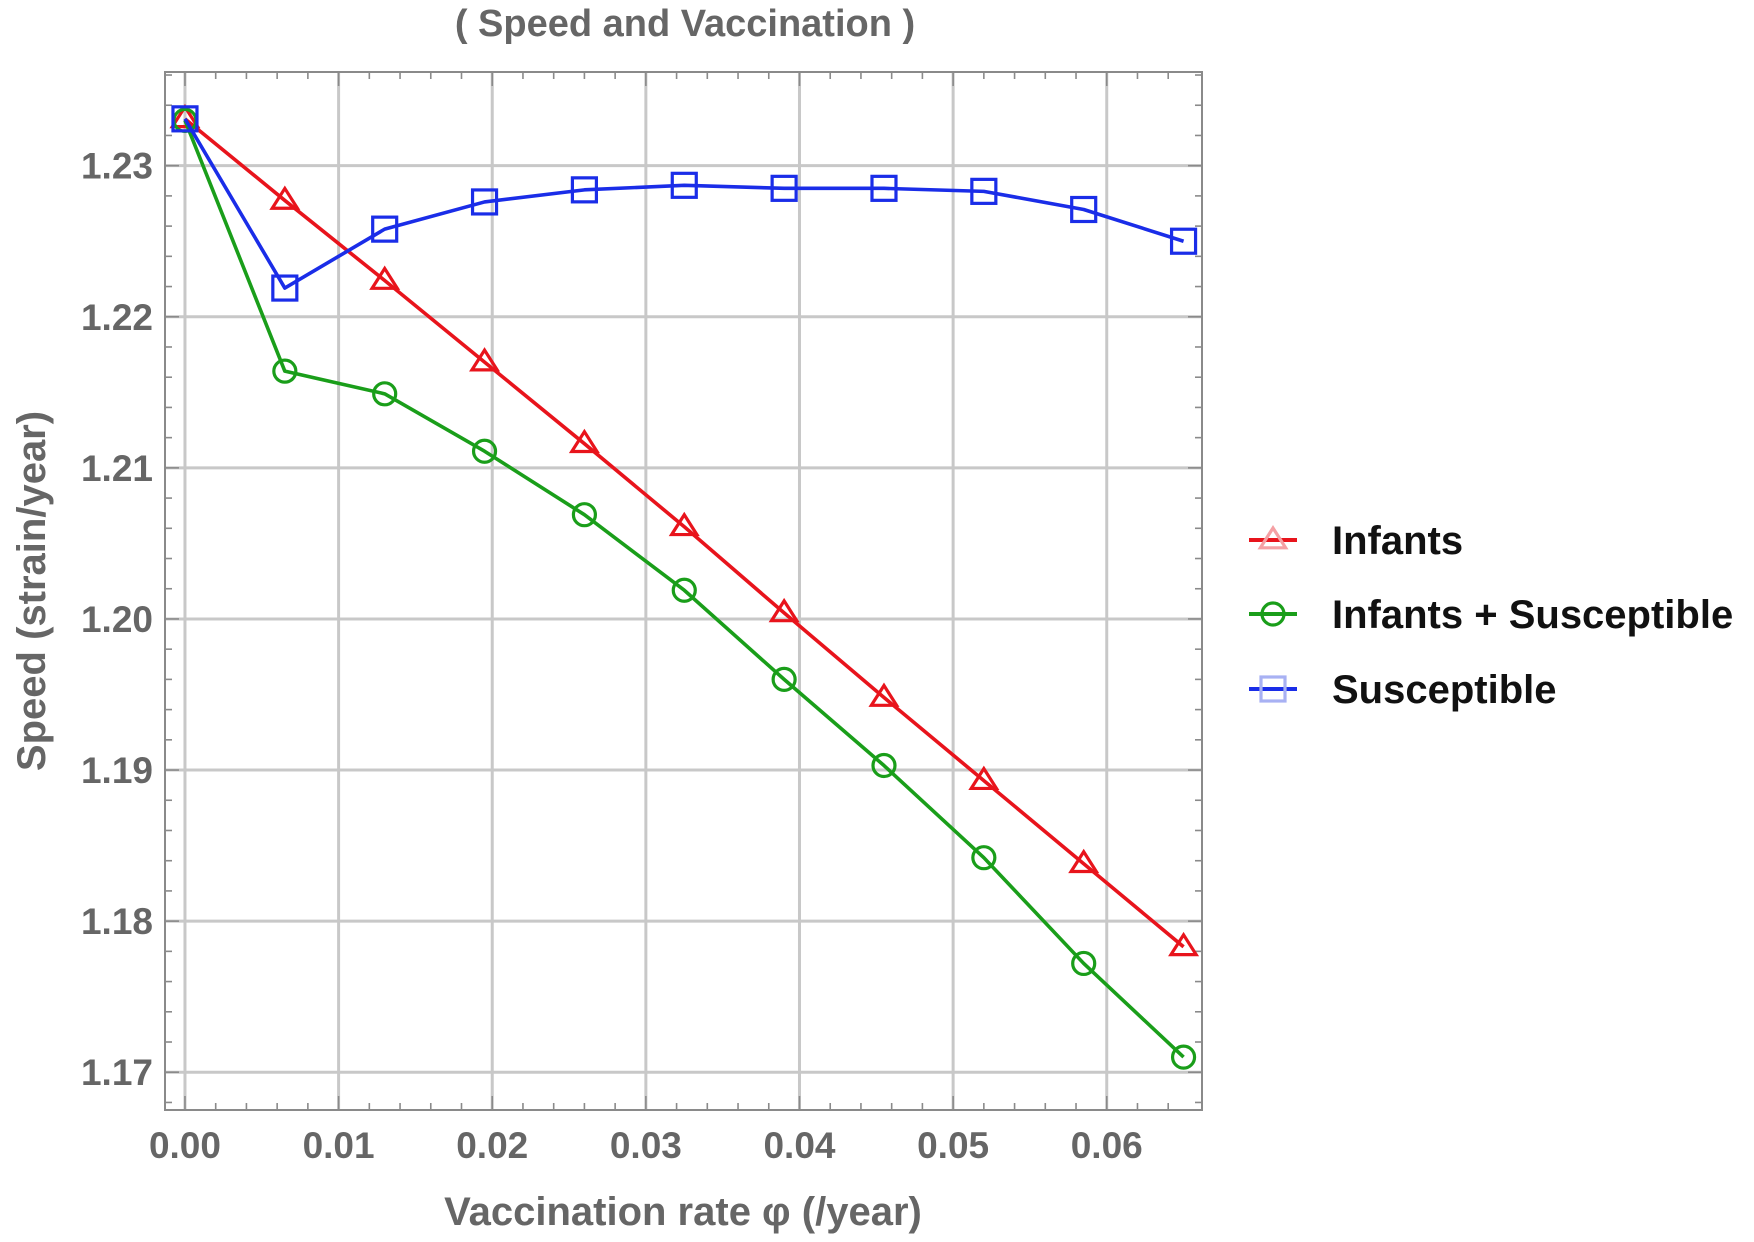  Describe the element at coordinates (1444, 690) in the screenshot. I see `legend-label: Susceptible` at that location.